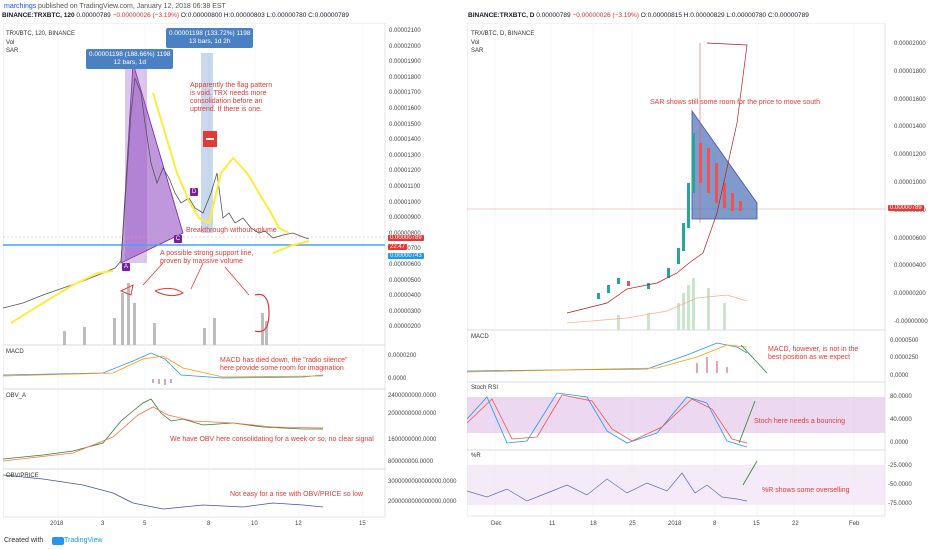  I want to click on left-price-axis-label: 0.00000800, so click(405, 233).